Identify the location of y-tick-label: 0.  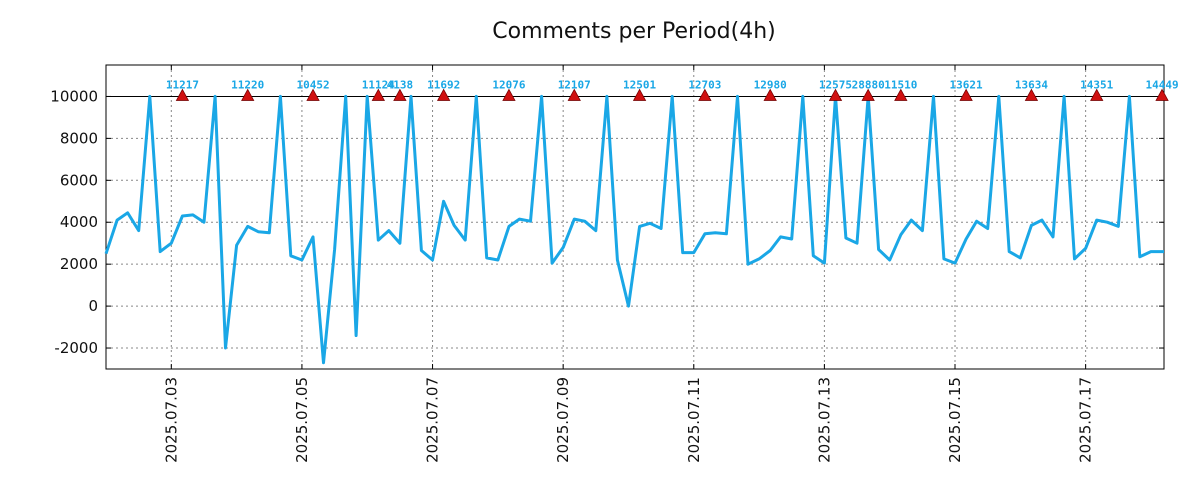
(93, 306).